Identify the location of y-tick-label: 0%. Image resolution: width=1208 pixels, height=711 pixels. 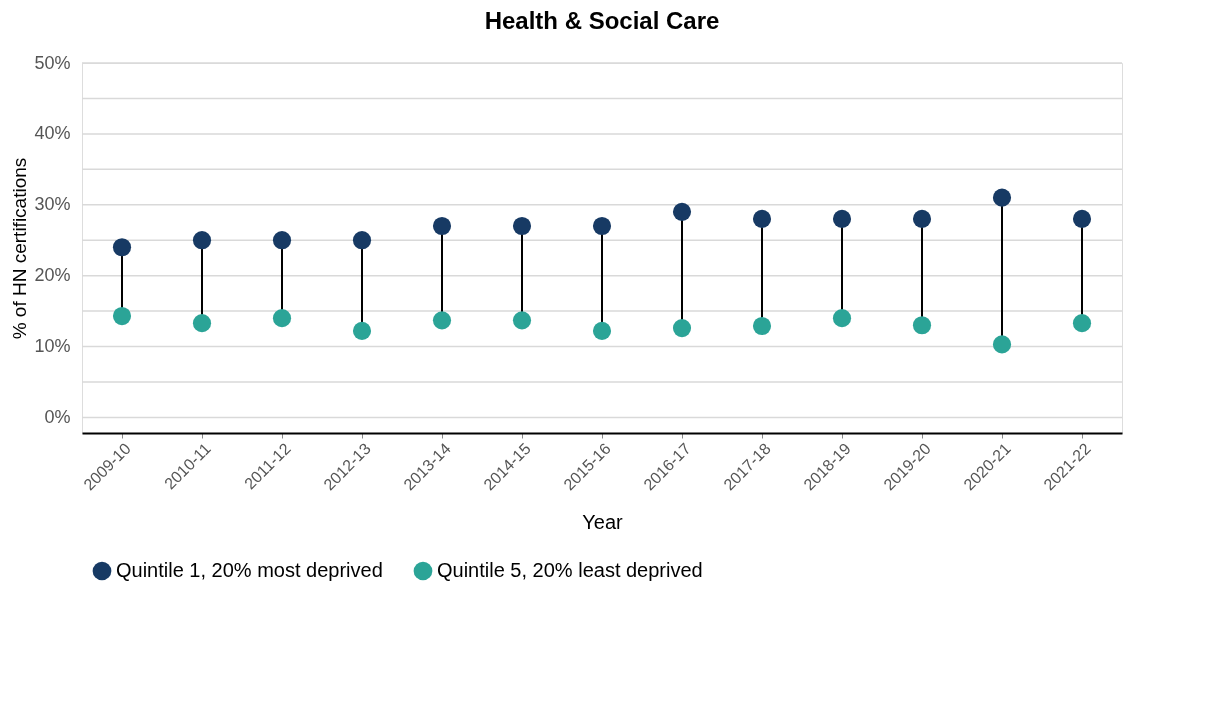
(57, 416).